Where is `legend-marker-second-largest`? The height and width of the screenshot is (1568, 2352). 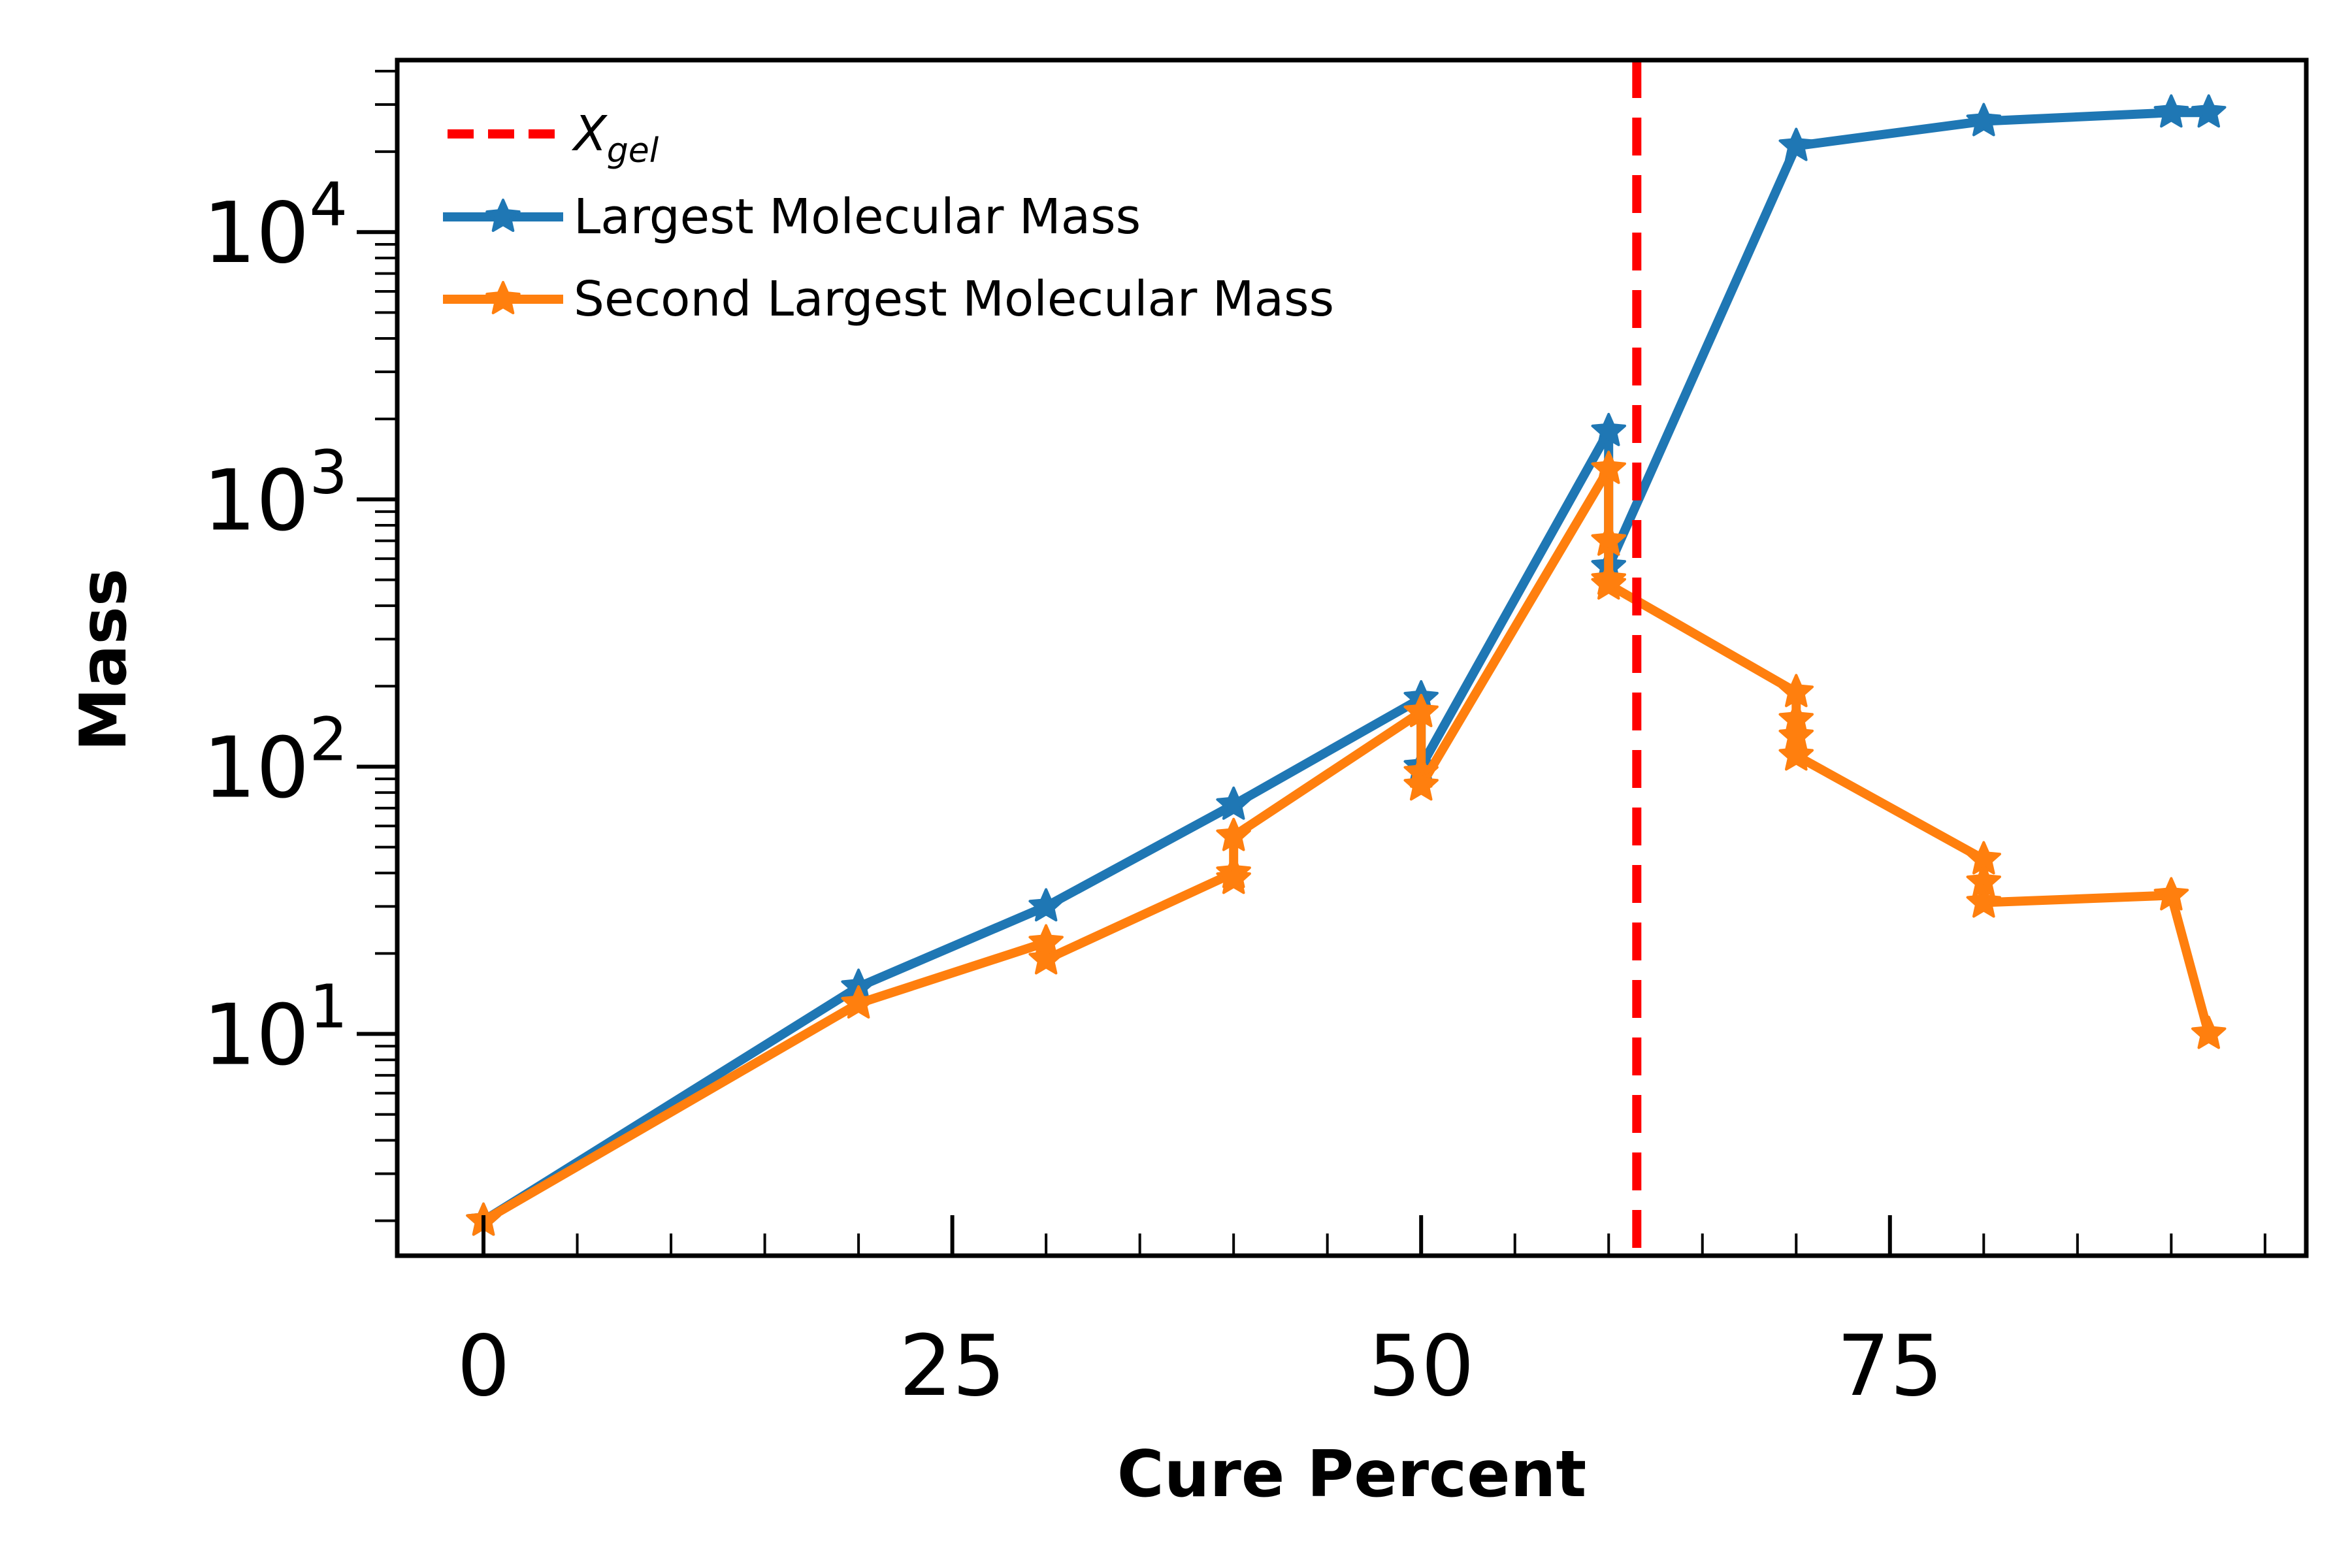
legend-marker-second-largest is located at coordinates (503, 297).